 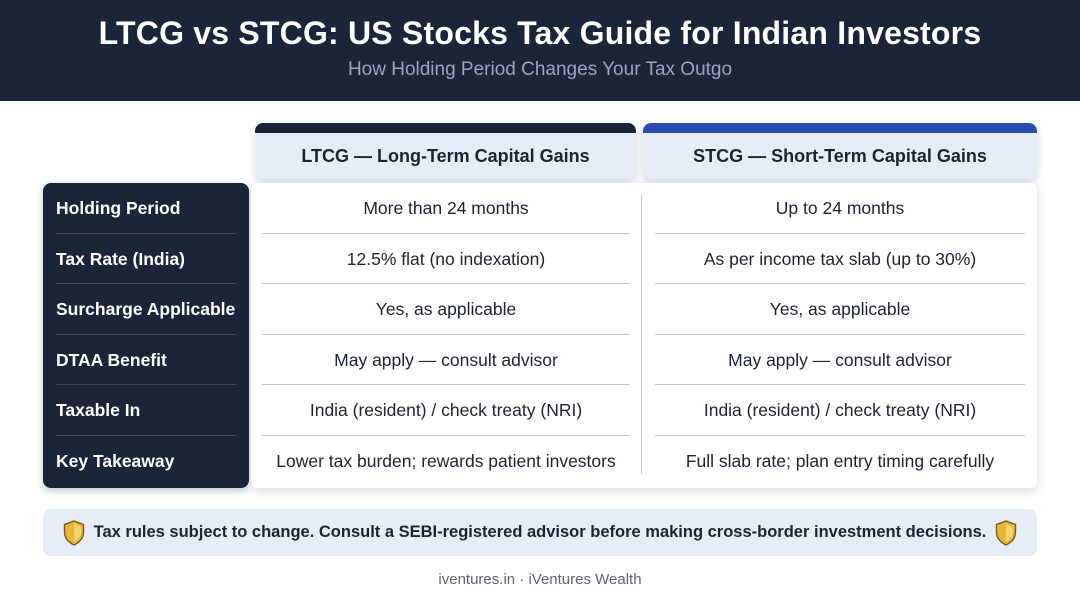 I want to click on column-divider, so click(x=641, y=334).